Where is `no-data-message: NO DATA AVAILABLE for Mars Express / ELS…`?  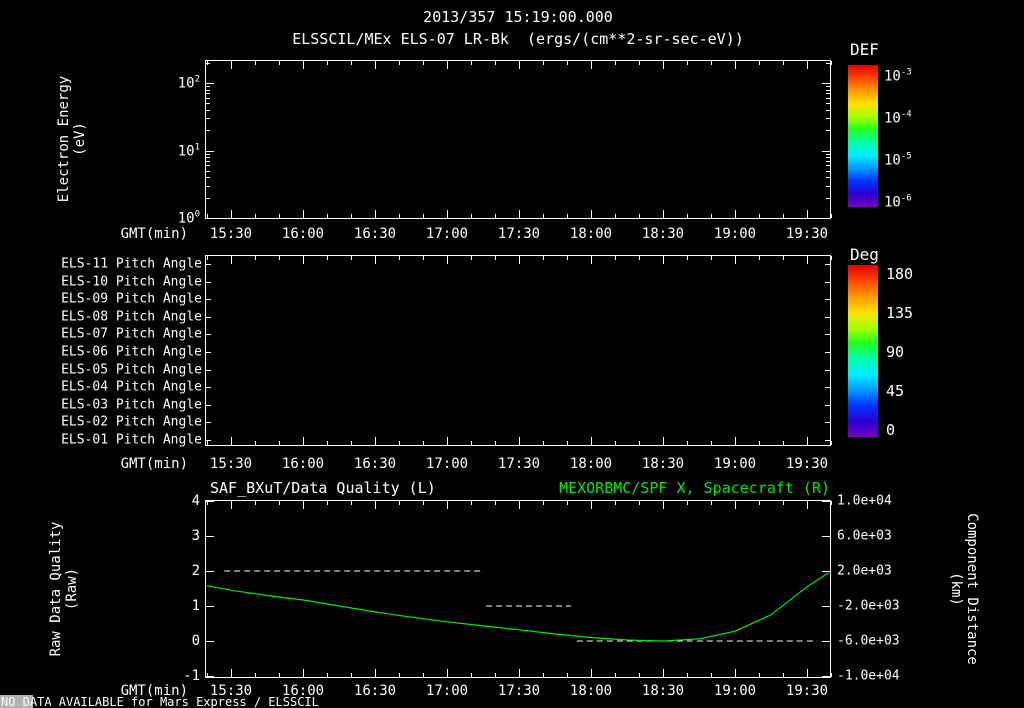
no-data-message: NO DATA AVAILABLE for Mars Express / ELS… is located at coordinates (160, 701).